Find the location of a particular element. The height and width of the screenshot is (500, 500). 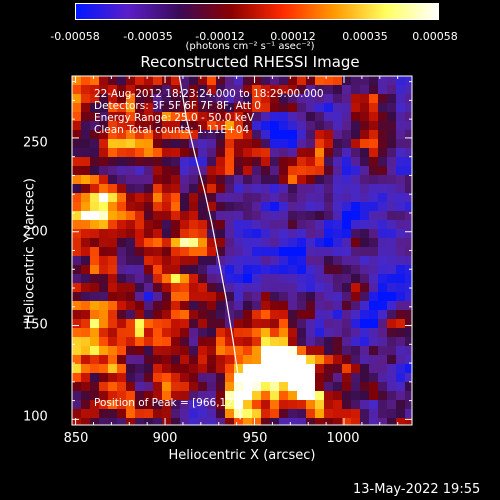

y-tick-label: 200 is located at coordinates (35, 232).